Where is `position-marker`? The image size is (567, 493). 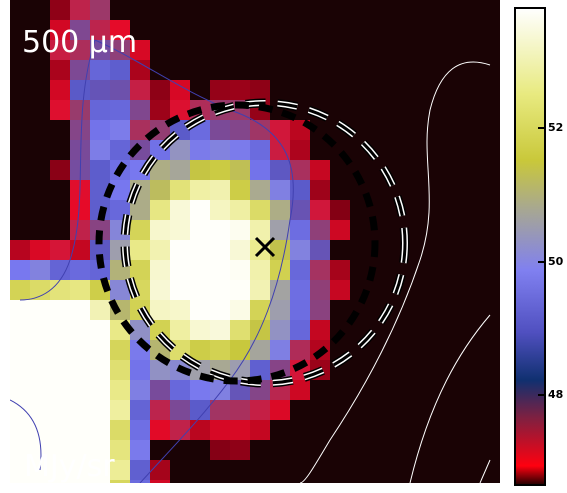 position-marker is located at coordinates (265, 247).